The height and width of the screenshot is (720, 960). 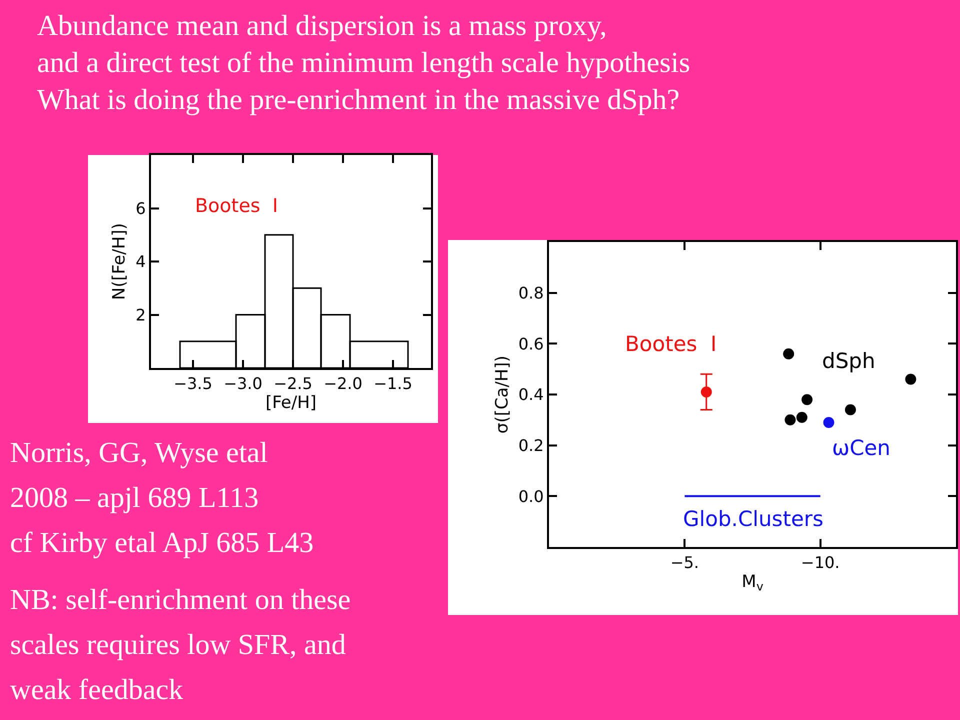 What do you see at coordinates (671, 344) in the screenshot?
I see `series-label: Bootes I` at bounding box center [671, 344].